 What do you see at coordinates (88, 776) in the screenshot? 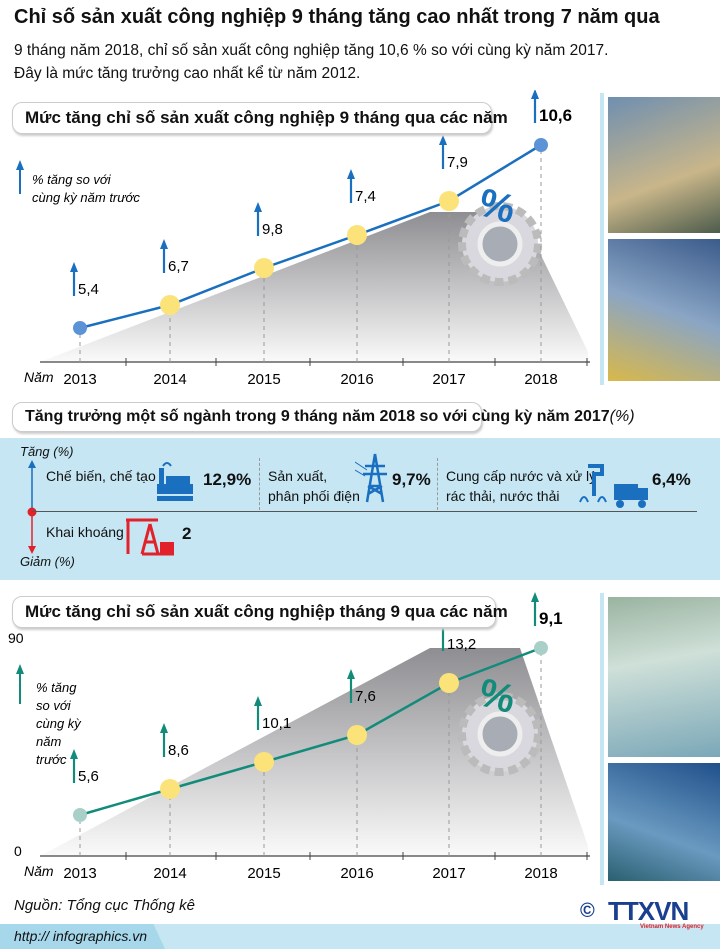
I see `data-label: 5,6` at bounding box center [88, 776].